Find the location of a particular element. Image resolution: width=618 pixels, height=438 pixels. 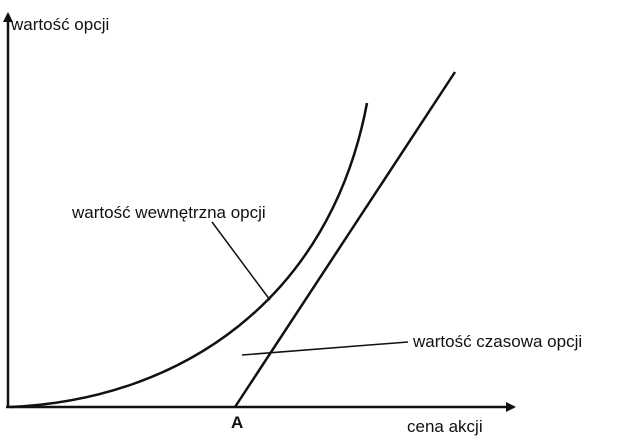

annotation: wartość wewnętrzna opcji is located at coordinates (168, 212).